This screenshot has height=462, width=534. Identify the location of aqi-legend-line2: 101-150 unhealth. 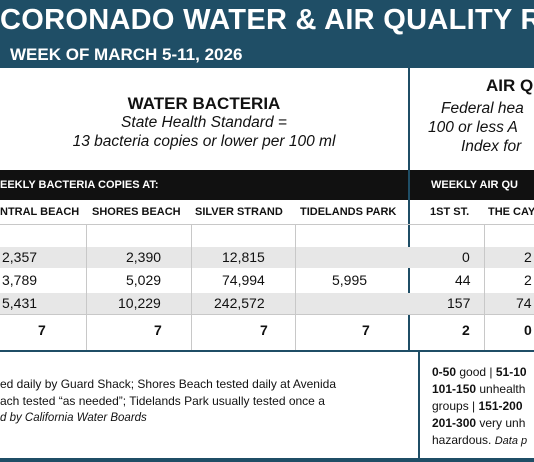
(479, 389).